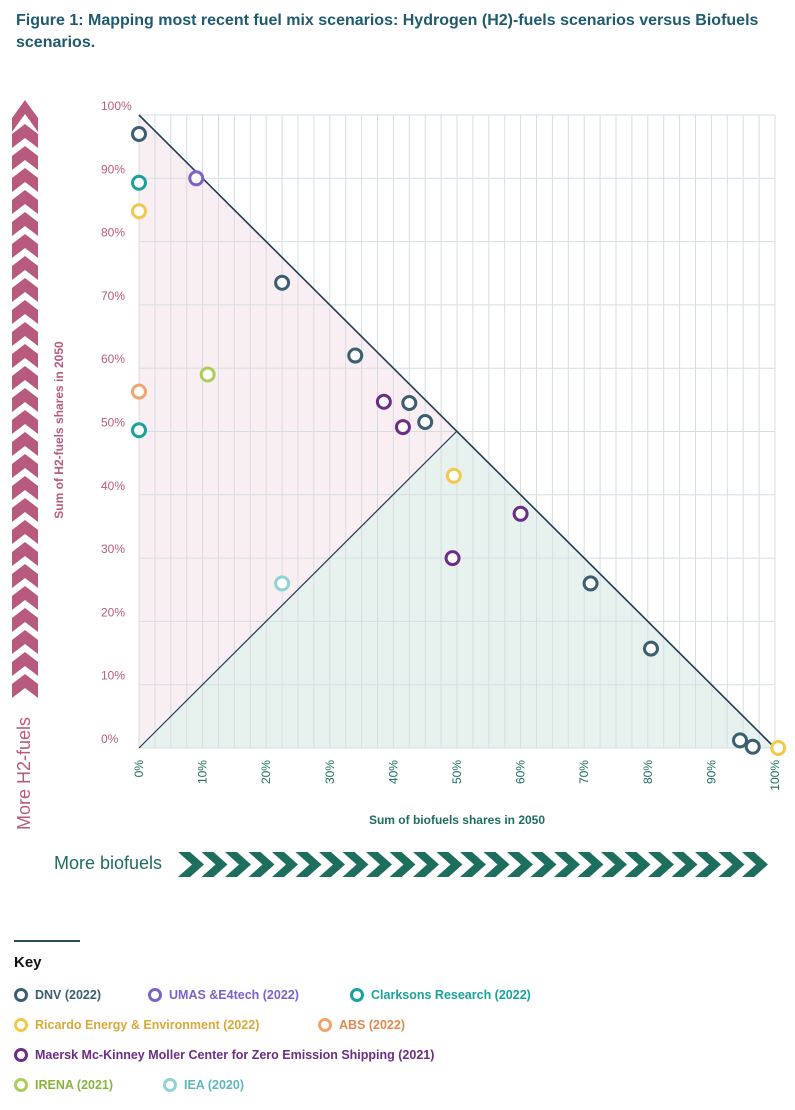 This screenshot has width=795, height=1110. Describe the element at coordinates (223, 995) in the screenshot. I see `key-item: UMAS &E4tech (2022)` at that location.